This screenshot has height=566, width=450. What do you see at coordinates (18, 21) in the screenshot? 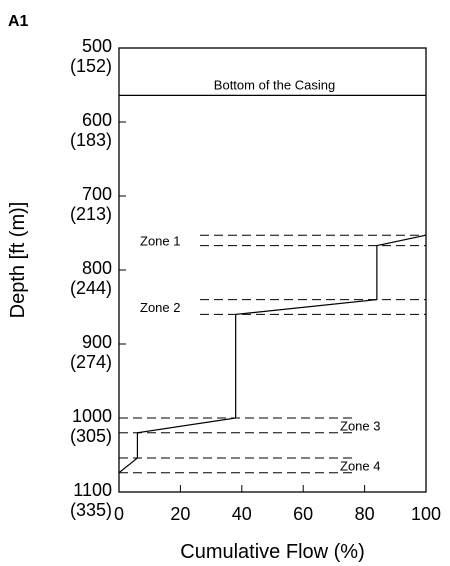
I see `panel-label: A1` at bounding box center [18, 21].